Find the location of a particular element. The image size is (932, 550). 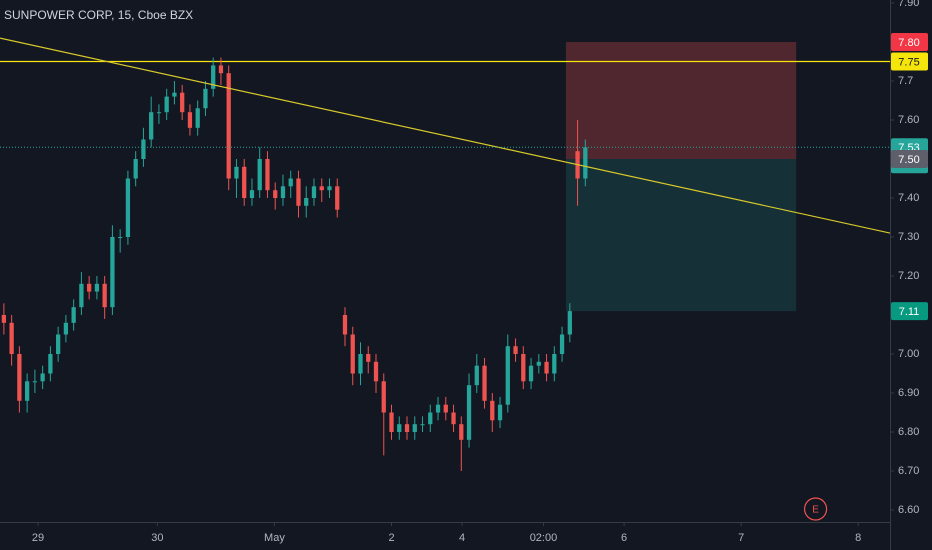

target-zone is located at coordinates (681, 235).